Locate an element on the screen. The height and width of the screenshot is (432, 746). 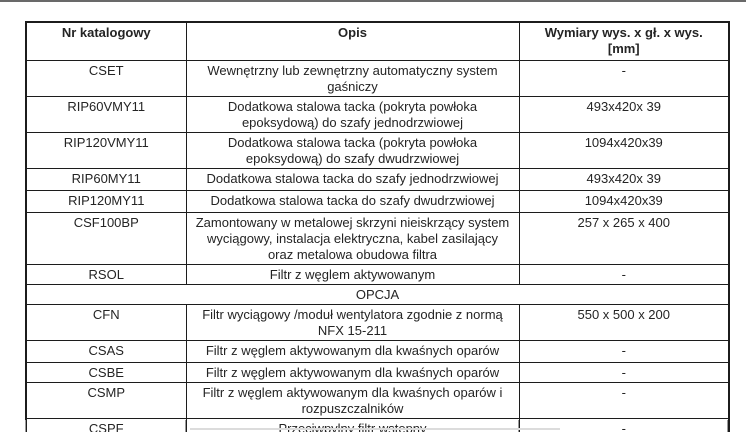
dimensions-cell: 550 x 500 x 200 is located at coordinates (624, 322).